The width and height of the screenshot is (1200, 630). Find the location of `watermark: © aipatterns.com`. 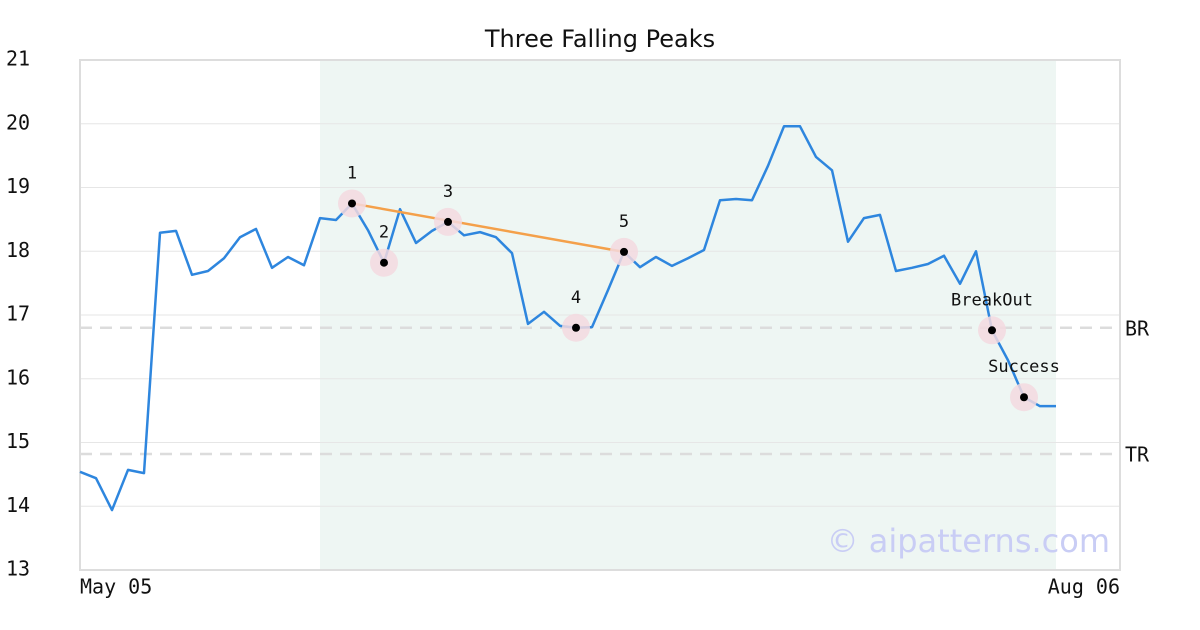

watermark: © aipatterns.com is located at coordinates (968, 541).